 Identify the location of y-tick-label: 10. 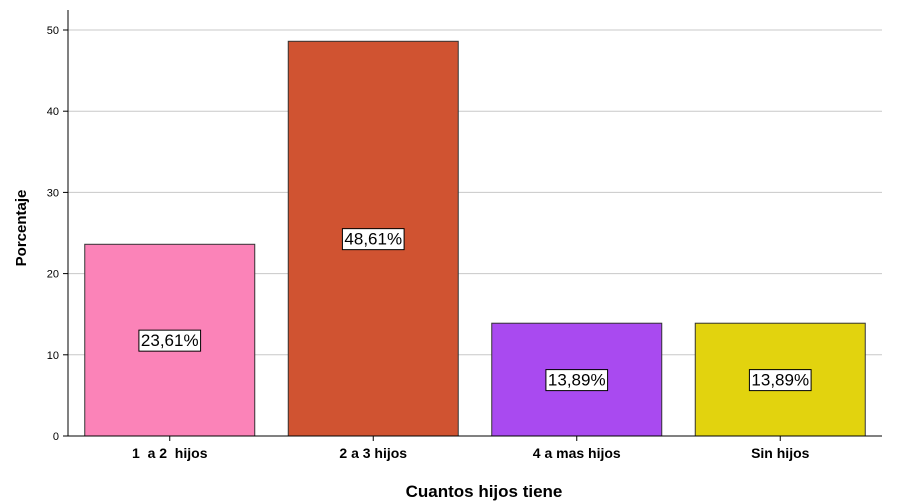
(53, 356).